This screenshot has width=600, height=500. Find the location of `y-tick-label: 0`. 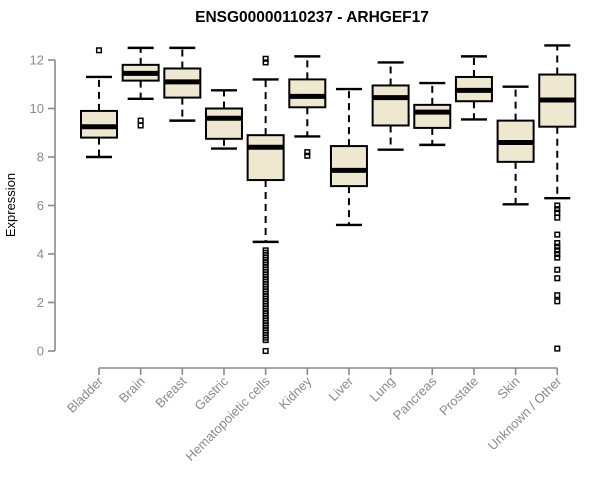

y-tick-label: 0 is located at coordinates (40, 351).